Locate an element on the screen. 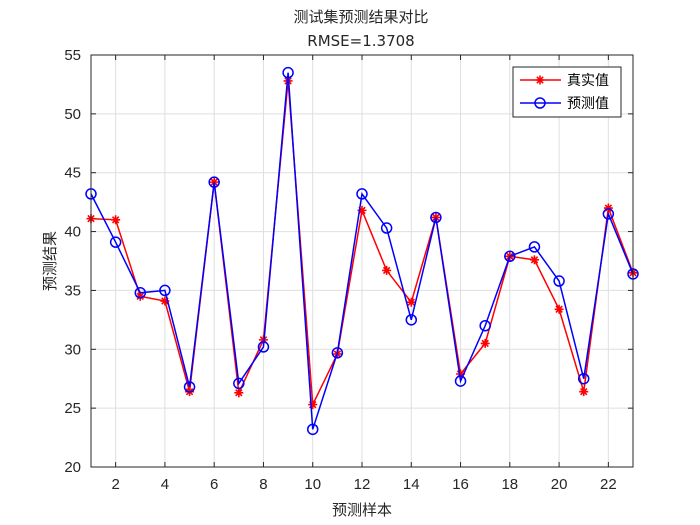 The image size is (700, 525). legend-label: 真实值 is located at coordinates (588, 81).